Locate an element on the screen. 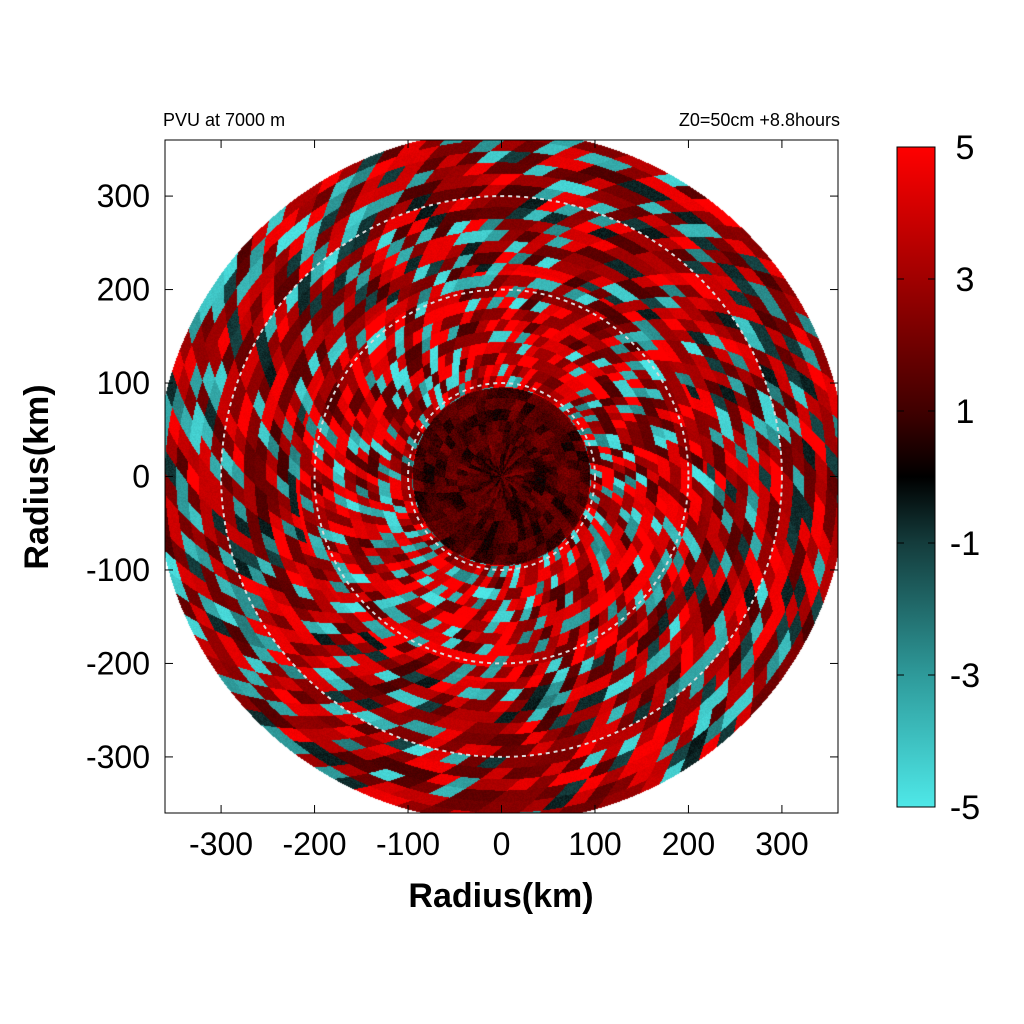 This screenshot has height=1024, width=1024. x-tick-label: 300 is located at coordinates (781, 844).